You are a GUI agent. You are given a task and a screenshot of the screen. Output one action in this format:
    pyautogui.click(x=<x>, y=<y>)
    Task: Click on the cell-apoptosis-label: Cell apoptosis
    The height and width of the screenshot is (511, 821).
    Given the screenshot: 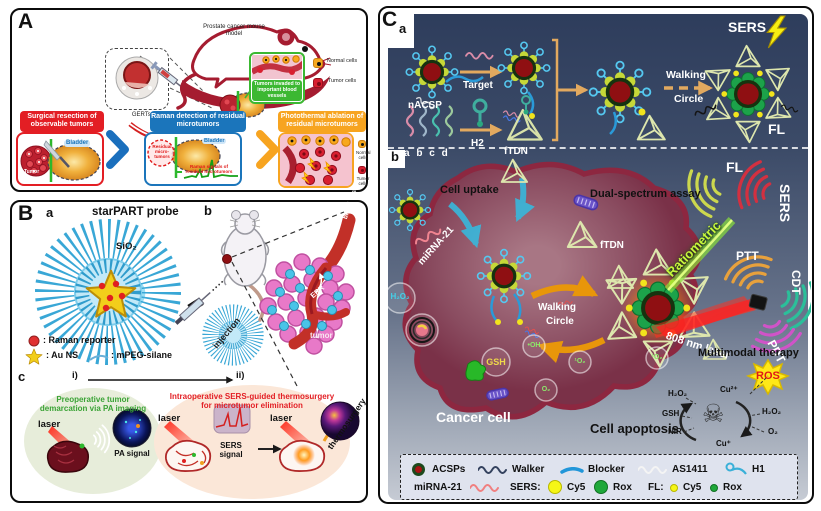 What is the action you would take?
    pyautogui.click(x=634, y=428)
    